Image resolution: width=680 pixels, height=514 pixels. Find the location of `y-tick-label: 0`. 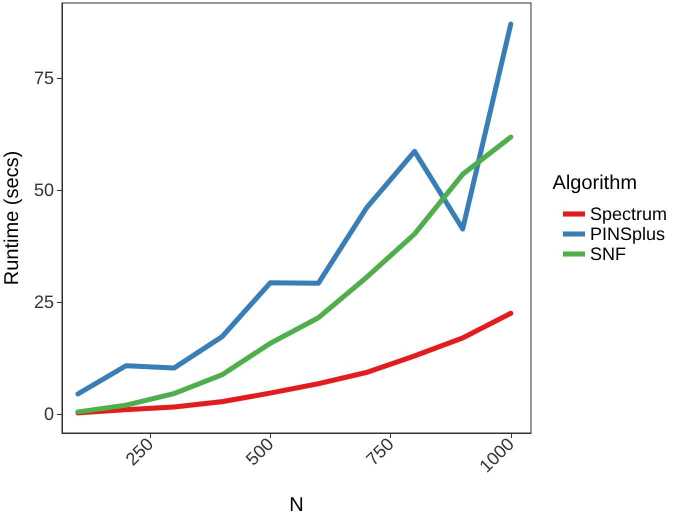

y-tick-label: 0 is located at coordinates (49, 414).